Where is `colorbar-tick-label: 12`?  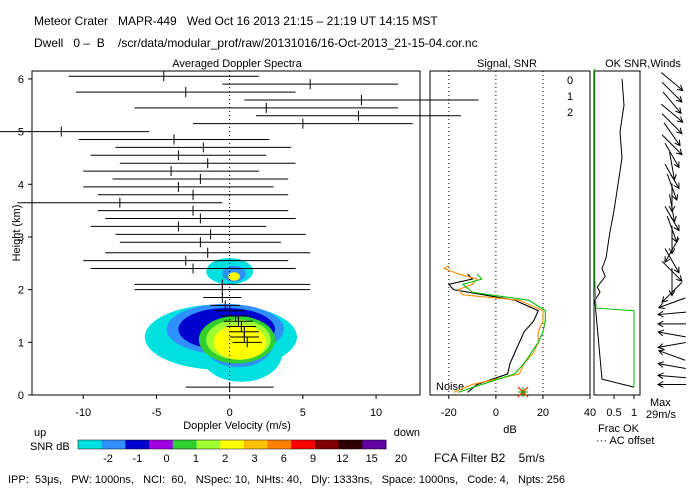
colorbar-tick-label: 12 is located at coordinates (342, 459).